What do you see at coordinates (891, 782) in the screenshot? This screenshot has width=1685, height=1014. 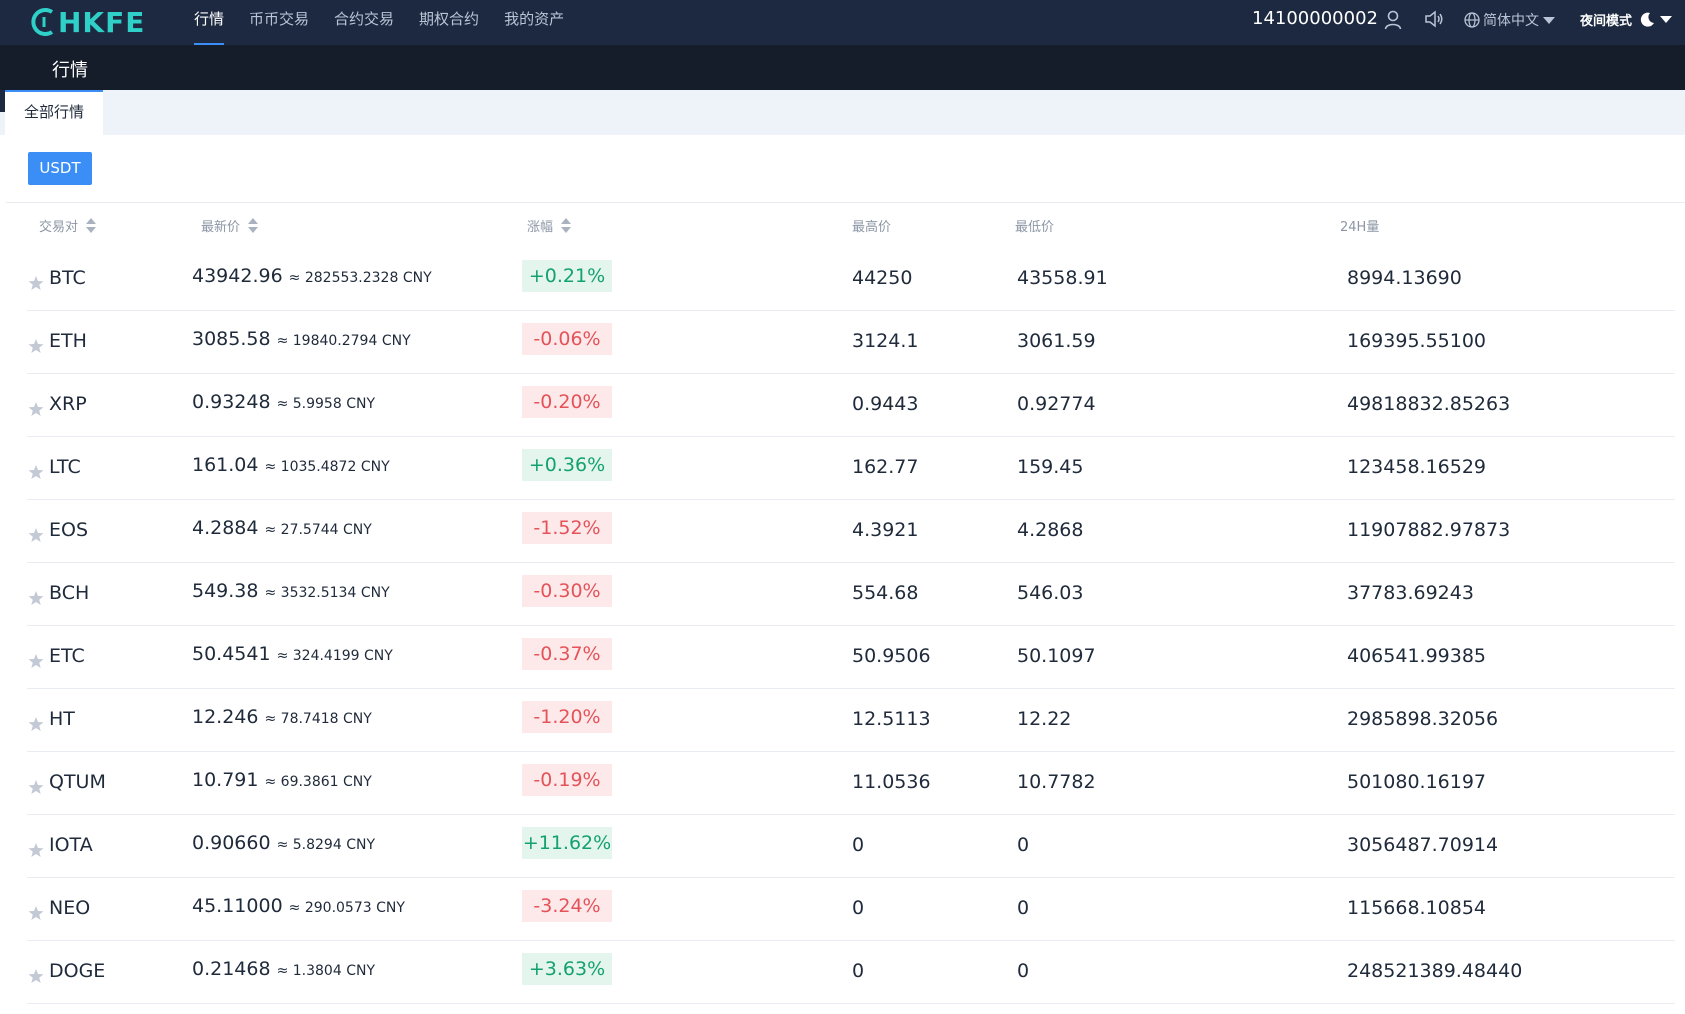 I see `high-price: 11.0536` at bounding box center [891, 782].